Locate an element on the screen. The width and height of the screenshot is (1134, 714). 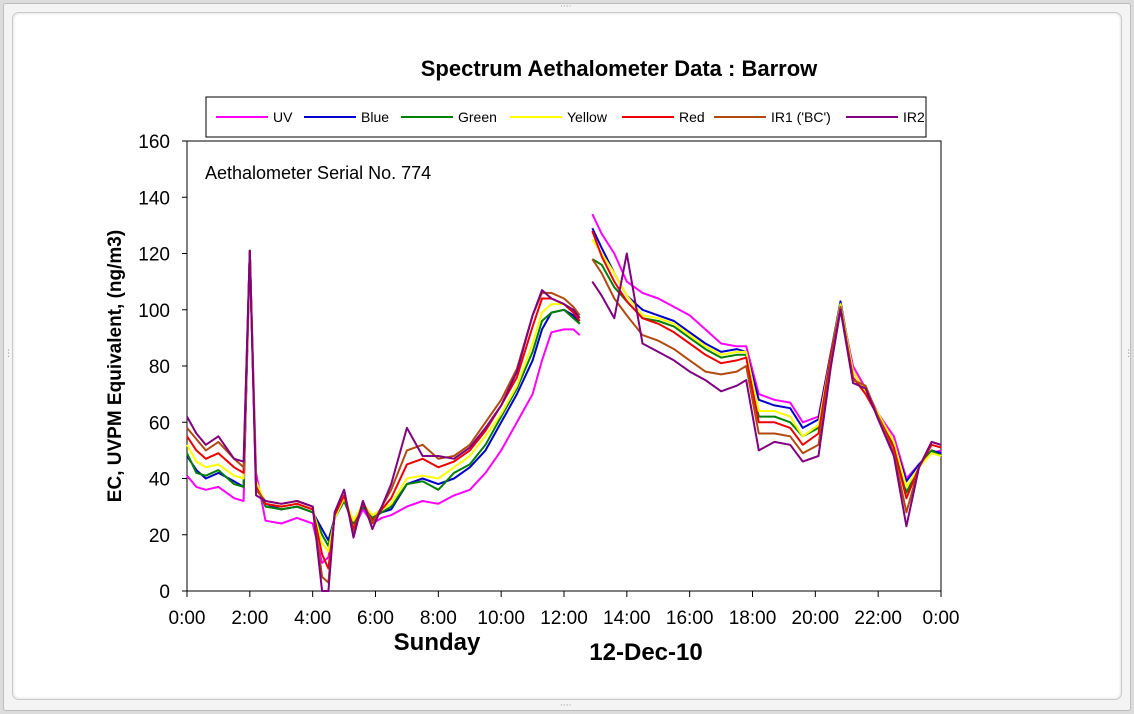
right-resize-handle: ⋮ is located at coordinates (1128, 354).